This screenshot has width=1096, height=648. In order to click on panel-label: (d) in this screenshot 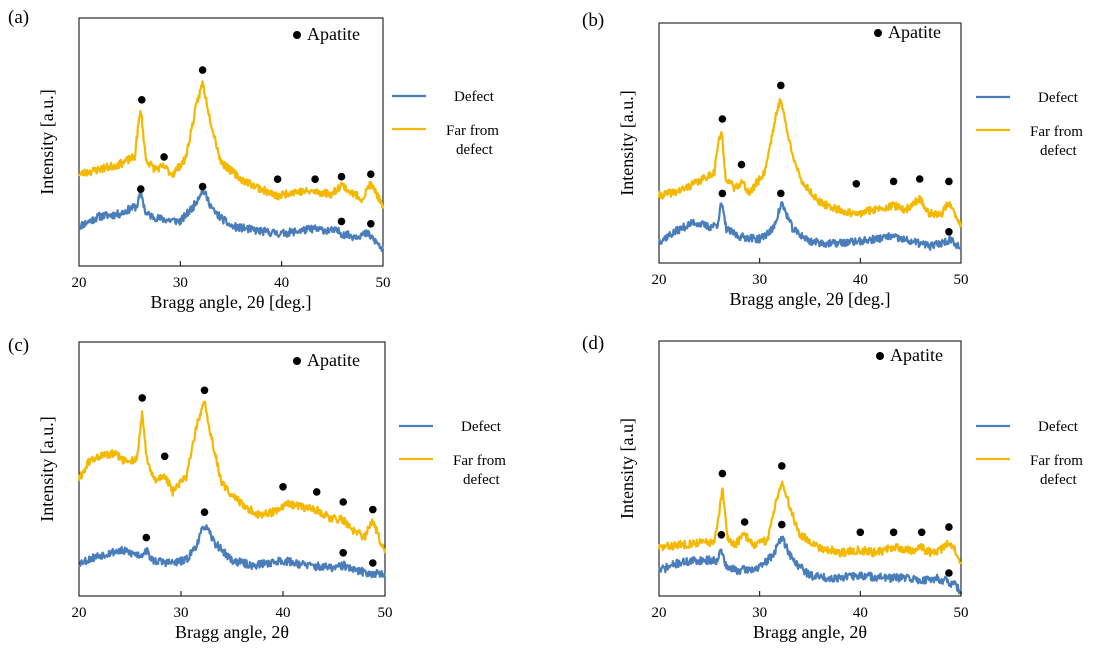, I will do `click(593, 343)`.